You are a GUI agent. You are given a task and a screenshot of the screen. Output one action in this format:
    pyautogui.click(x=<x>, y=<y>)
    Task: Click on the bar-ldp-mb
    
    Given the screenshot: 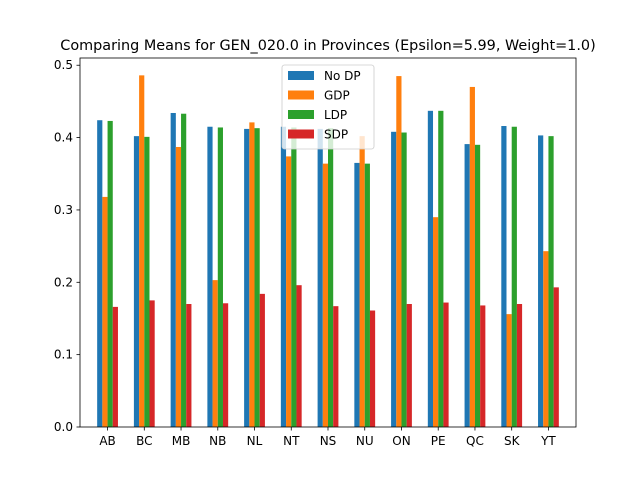 What is the action you would take?
    pyautogui.click(x=184, y=270)
    